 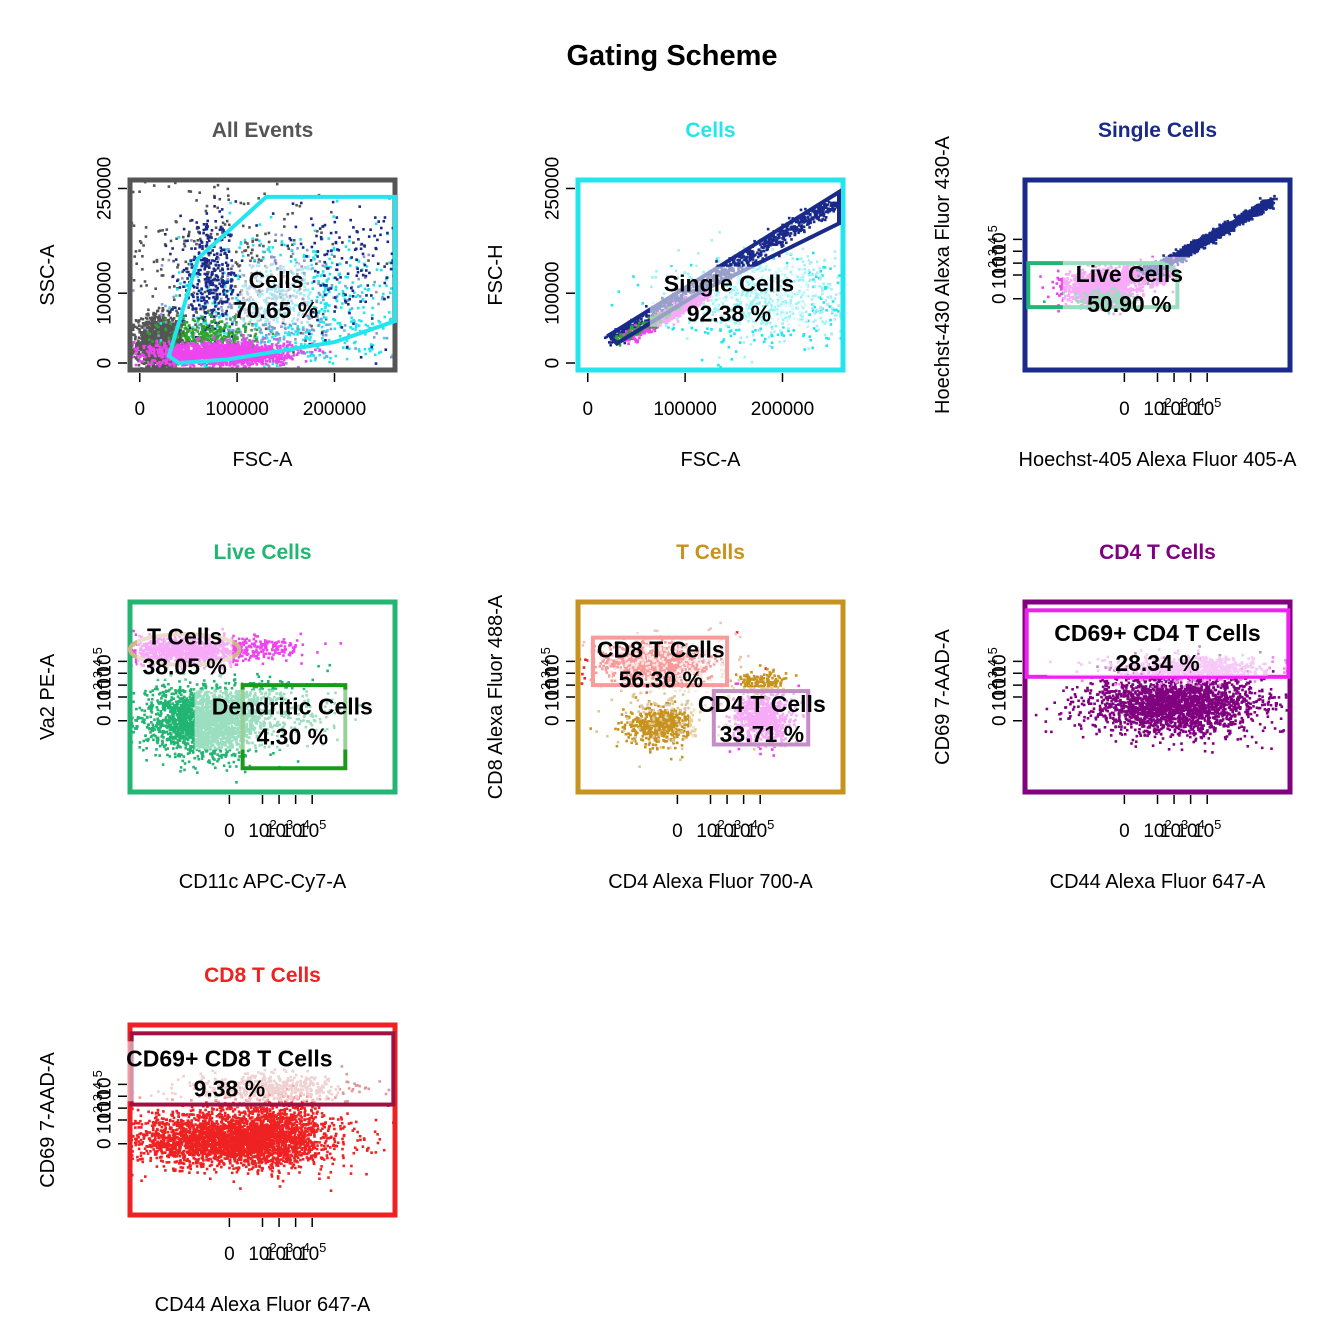 What do you see at coordinates (723, 267) in the screenshot?
I see `gate-single-cells: Single Cells 92.38 %` at bounding box center [723, 267].